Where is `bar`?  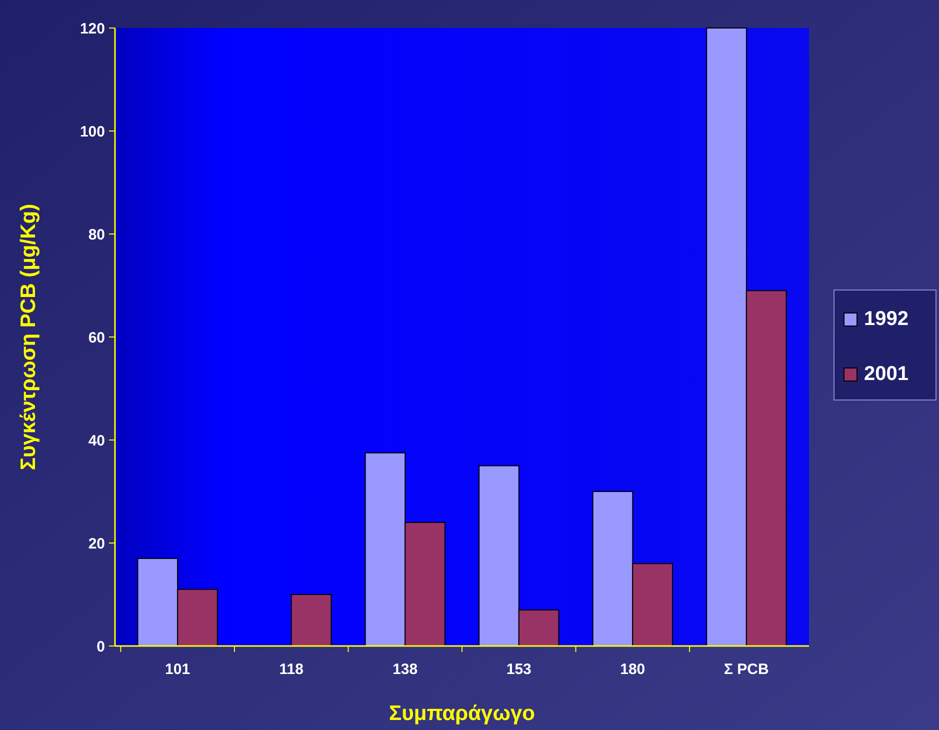 bar is located at coordinates (311, 620).